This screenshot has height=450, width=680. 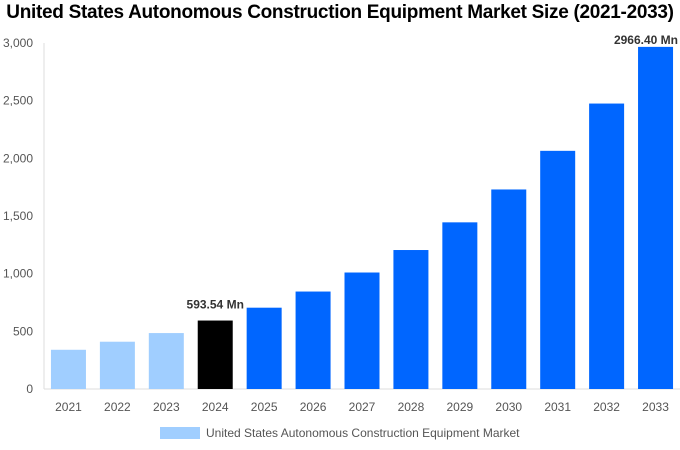 I want to click on bar-2026, so click(x=313, y=340).